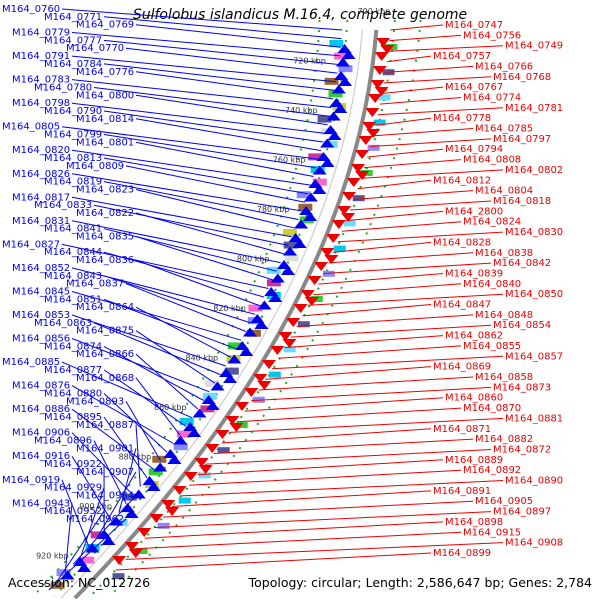 The height and width of the screenshot is (600, 600). Describe the element at coordinates (229, 308) in the screenshot. I see `ruler-tick-label: 820 kbp` at that location.